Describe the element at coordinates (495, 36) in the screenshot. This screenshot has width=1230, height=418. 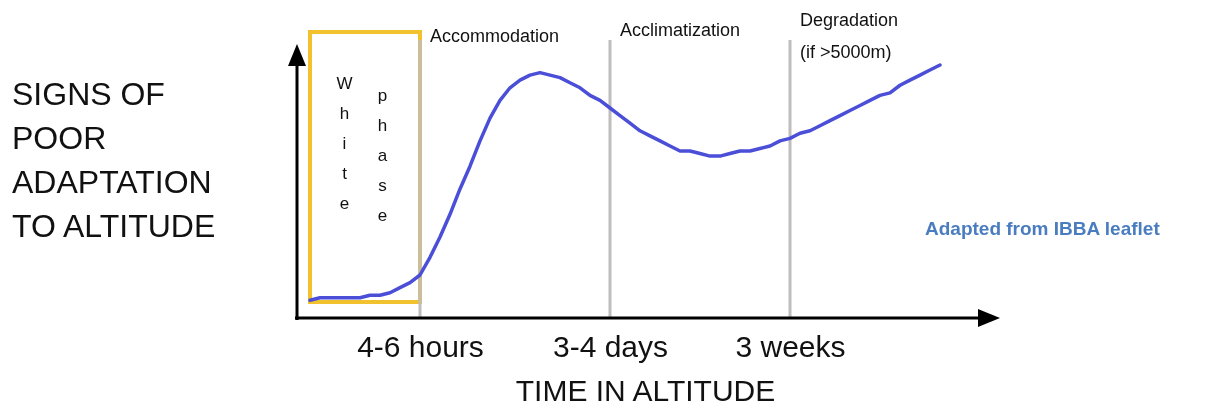
I see `text: Accommodation` at that location.